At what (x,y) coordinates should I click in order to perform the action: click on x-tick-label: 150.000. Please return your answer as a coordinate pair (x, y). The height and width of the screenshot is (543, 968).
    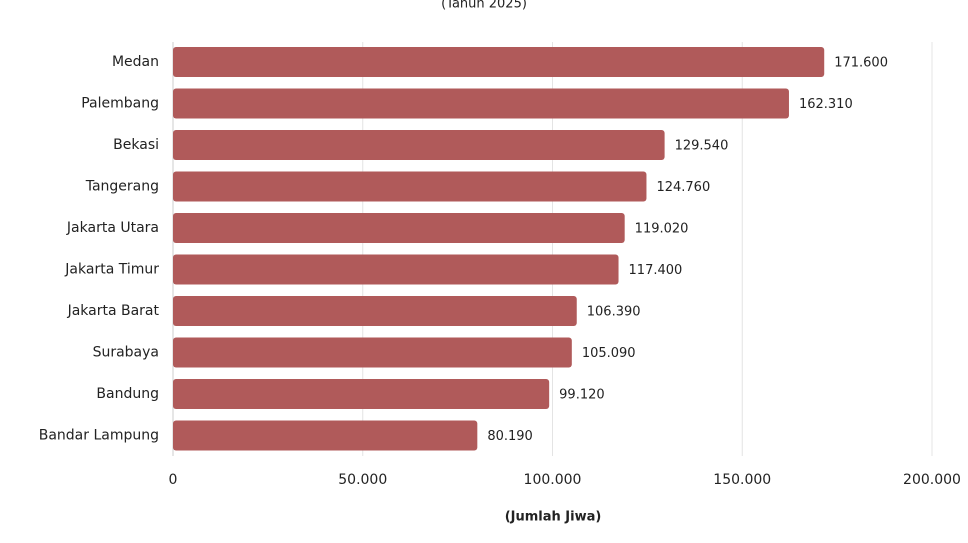
    Looking at the image, I should click on (742, 480).